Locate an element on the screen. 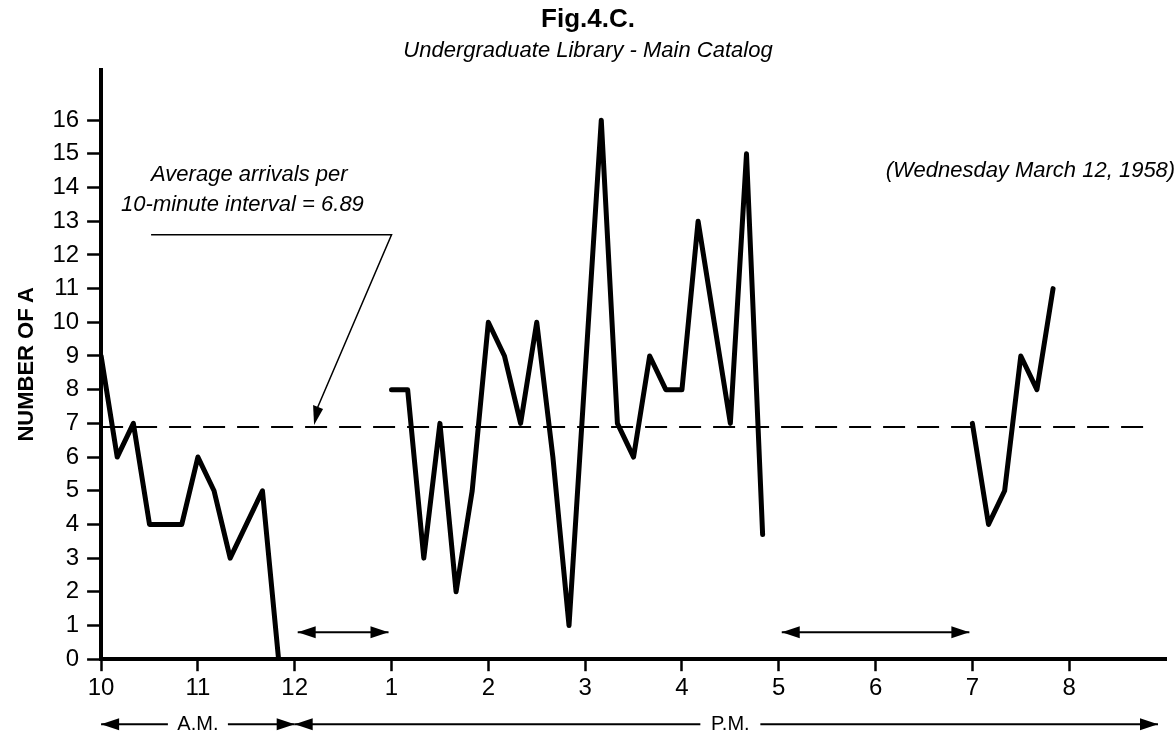 The height and width of the screenshot is (751, 1176). y-tick-label: 8 is located at coordinates (72, 388).